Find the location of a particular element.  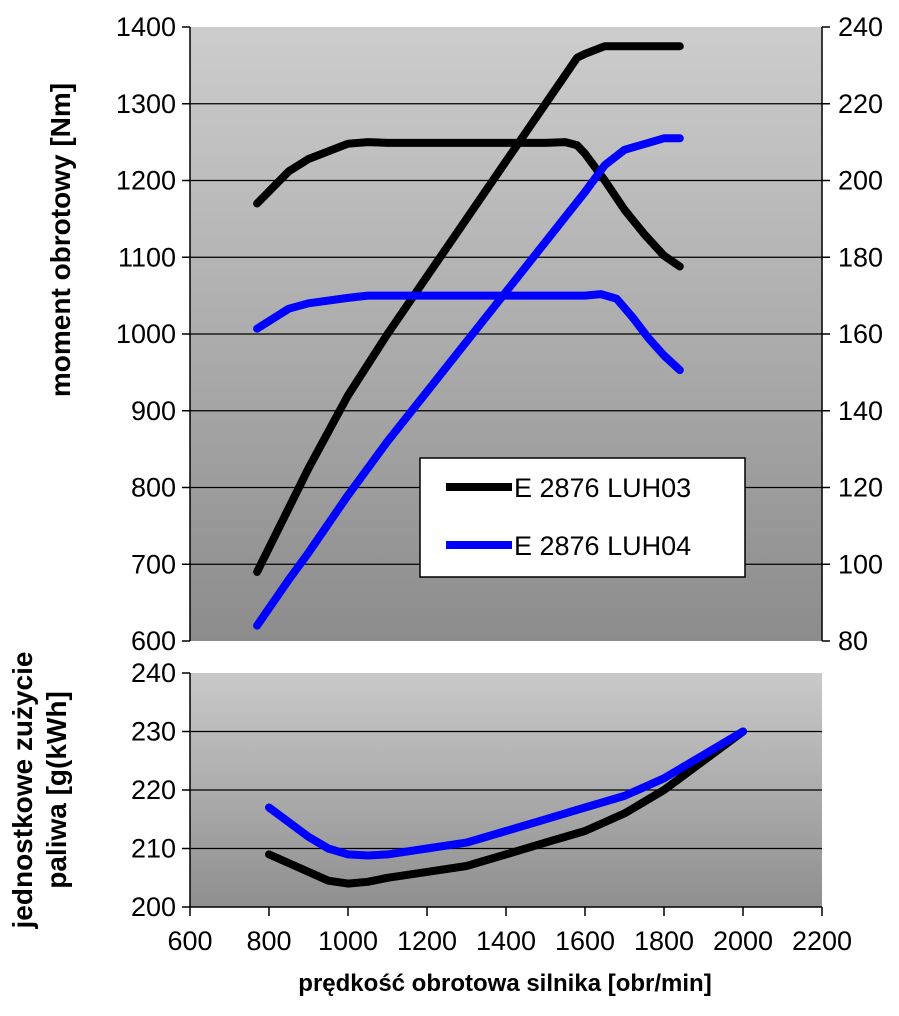

top-right-tick-label: 120 is located at coordinates (860, 488).